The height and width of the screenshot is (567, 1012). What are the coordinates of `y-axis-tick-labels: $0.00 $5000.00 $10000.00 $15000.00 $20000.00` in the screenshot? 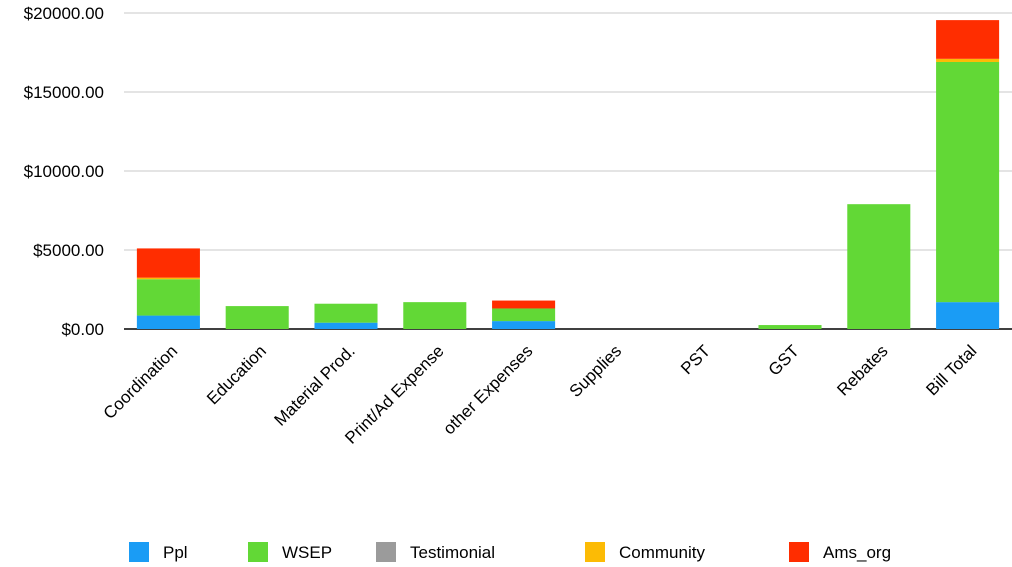 It's located at (64, 171).